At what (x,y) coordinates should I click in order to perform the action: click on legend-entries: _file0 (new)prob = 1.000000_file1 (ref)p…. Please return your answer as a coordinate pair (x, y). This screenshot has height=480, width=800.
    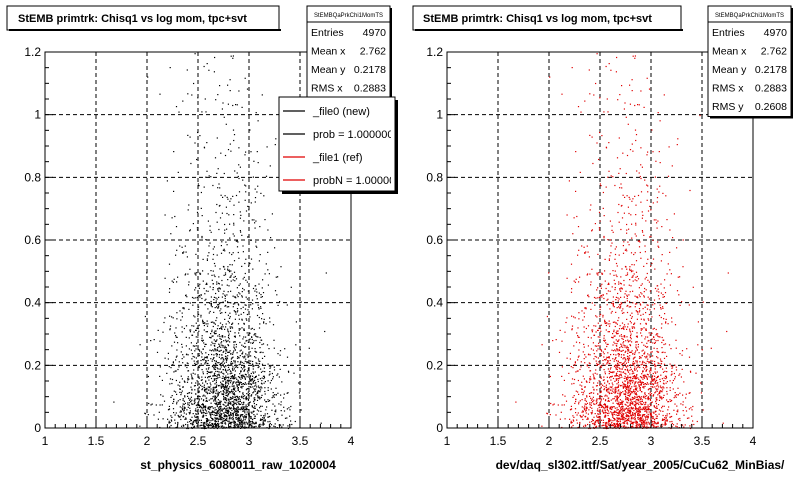
    Looking at the image, I should click on (337, 146).